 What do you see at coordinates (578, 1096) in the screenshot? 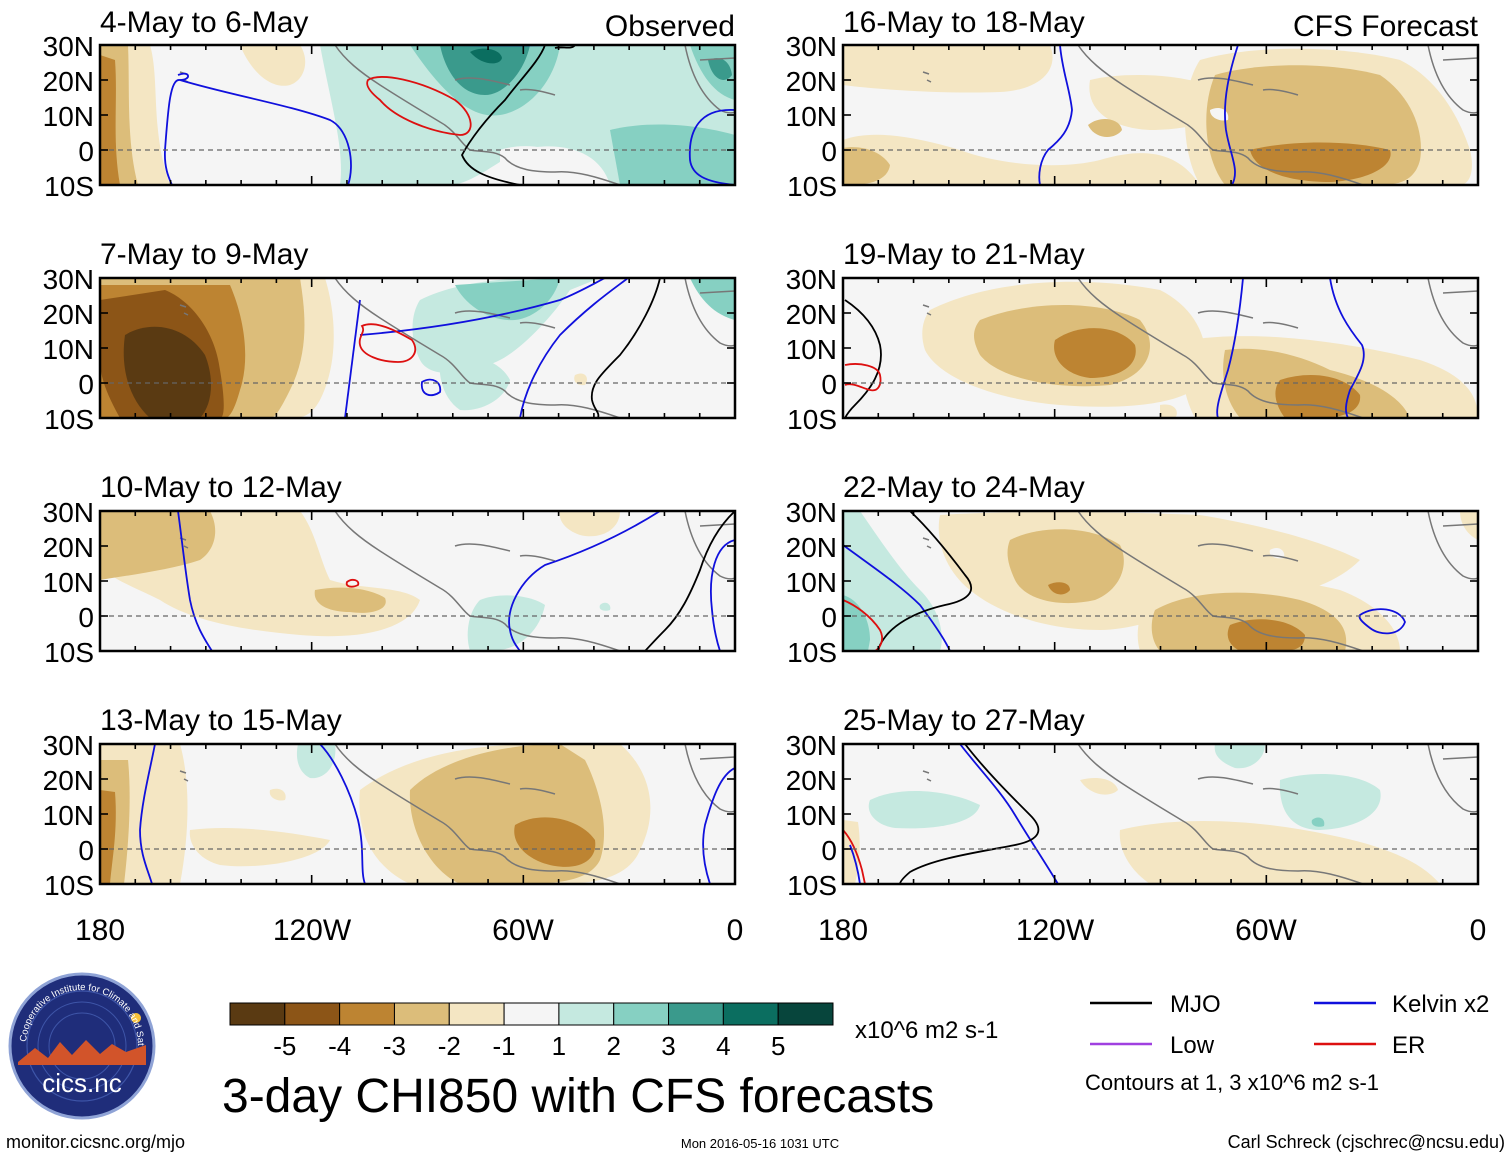
I see `figure-title: 3-day CHI850 with CFS forecasts` at bounding box center [578, 1096].